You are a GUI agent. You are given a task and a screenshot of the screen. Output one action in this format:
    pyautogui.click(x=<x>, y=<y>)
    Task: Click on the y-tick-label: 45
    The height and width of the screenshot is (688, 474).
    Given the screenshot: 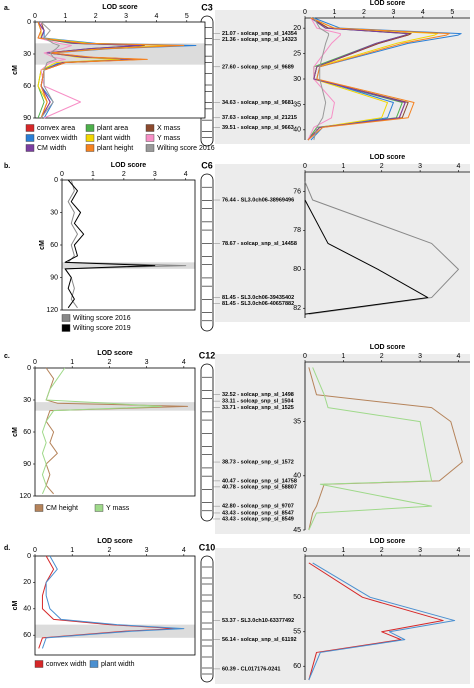 What is the action you would take?
    pyautogui.click(x=297, y=530)
    